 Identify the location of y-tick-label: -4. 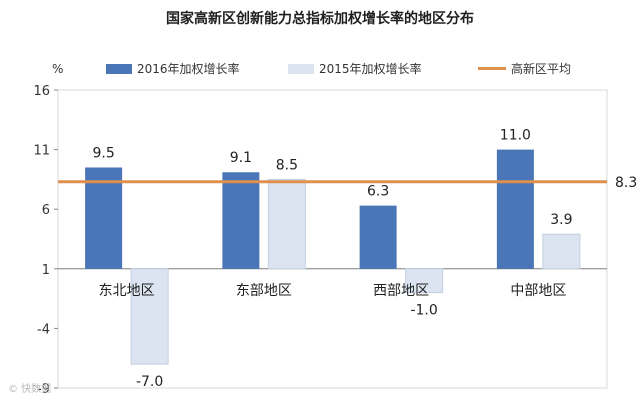
(43, 329).